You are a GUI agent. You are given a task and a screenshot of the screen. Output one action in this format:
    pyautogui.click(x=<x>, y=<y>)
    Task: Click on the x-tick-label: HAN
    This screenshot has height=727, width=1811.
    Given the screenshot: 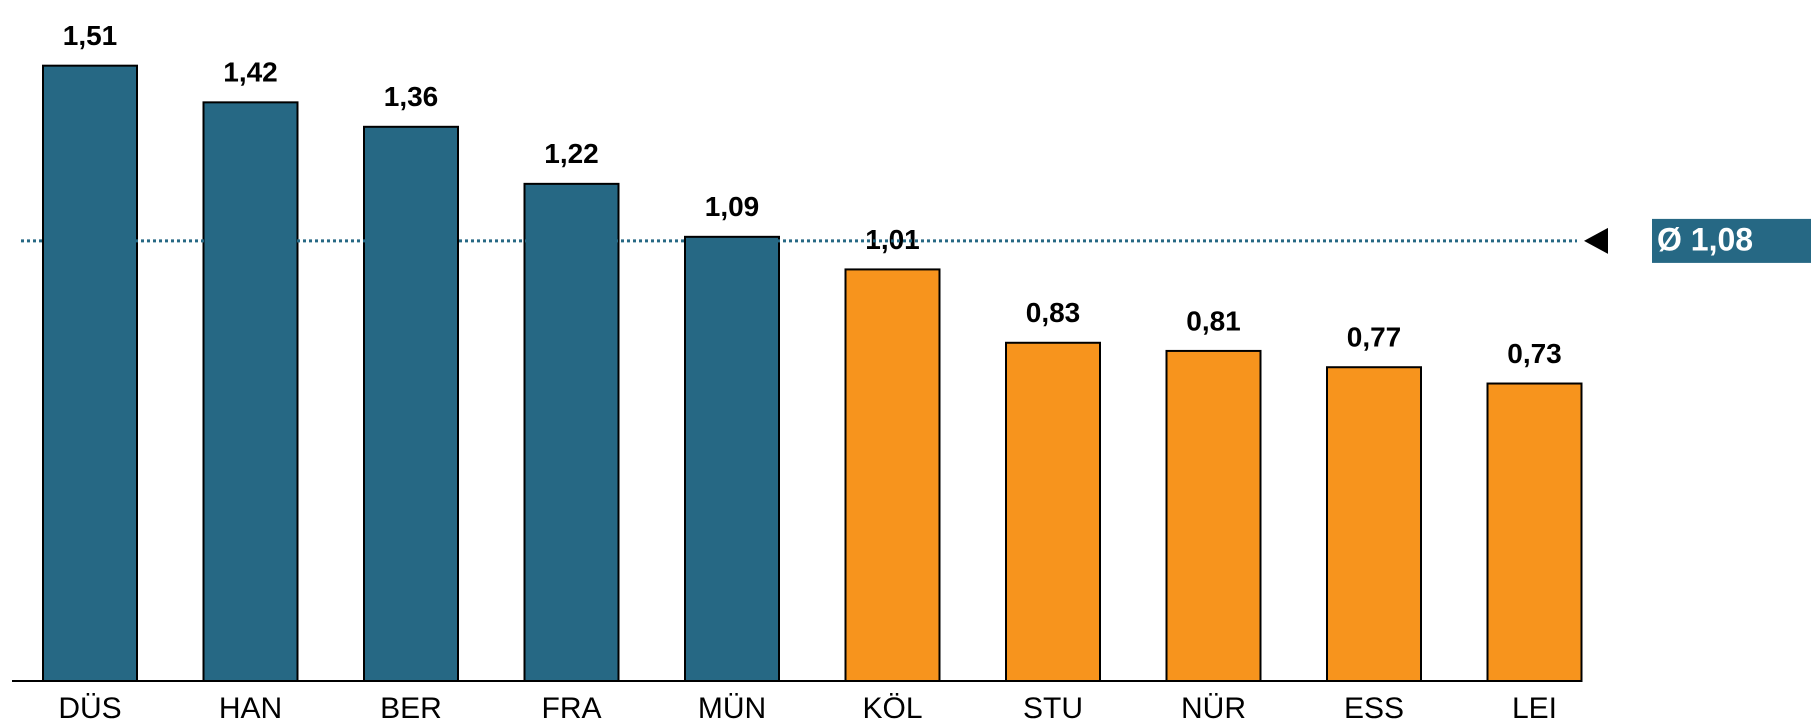 What is the action you would take?
    pyautogui.click(x=250, y=708)
    